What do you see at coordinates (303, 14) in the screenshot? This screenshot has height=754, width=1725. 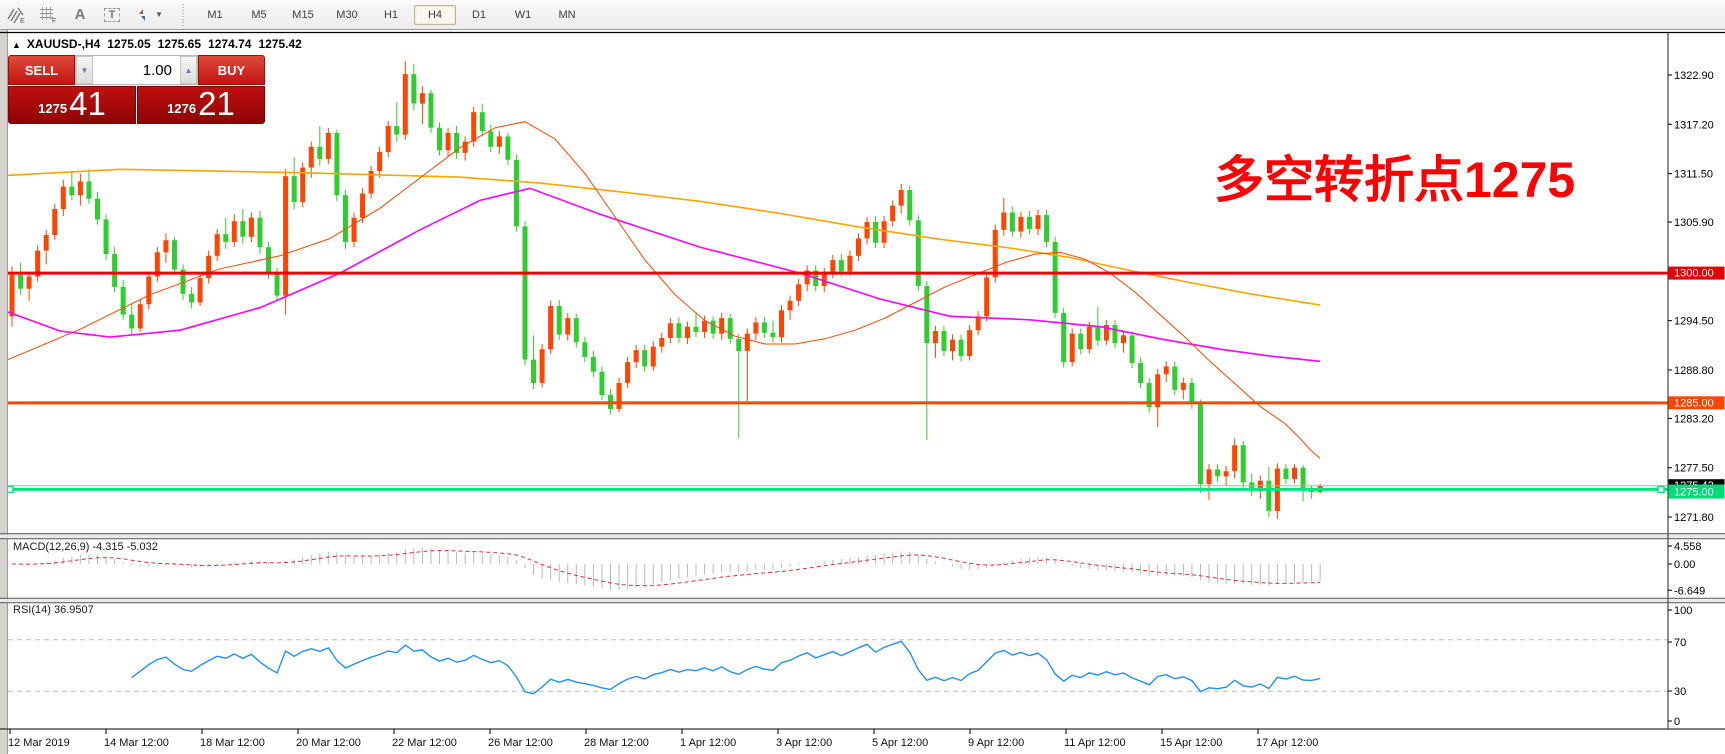 I see `timeframe-M15: M15` at bounding box center [303, 14].